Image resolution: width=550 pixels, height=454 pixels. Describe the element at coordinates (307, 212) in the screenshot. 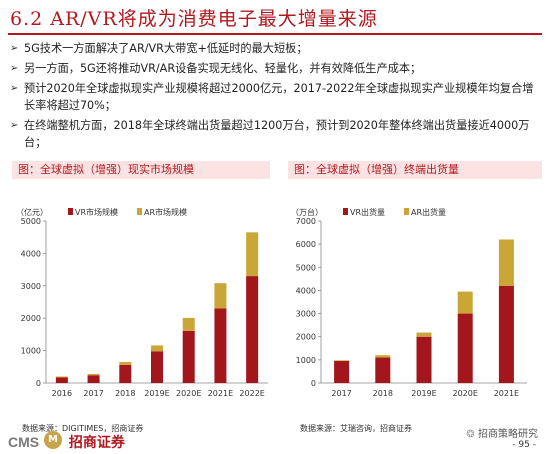

I see `y-unit-label: （万台）` at that location.